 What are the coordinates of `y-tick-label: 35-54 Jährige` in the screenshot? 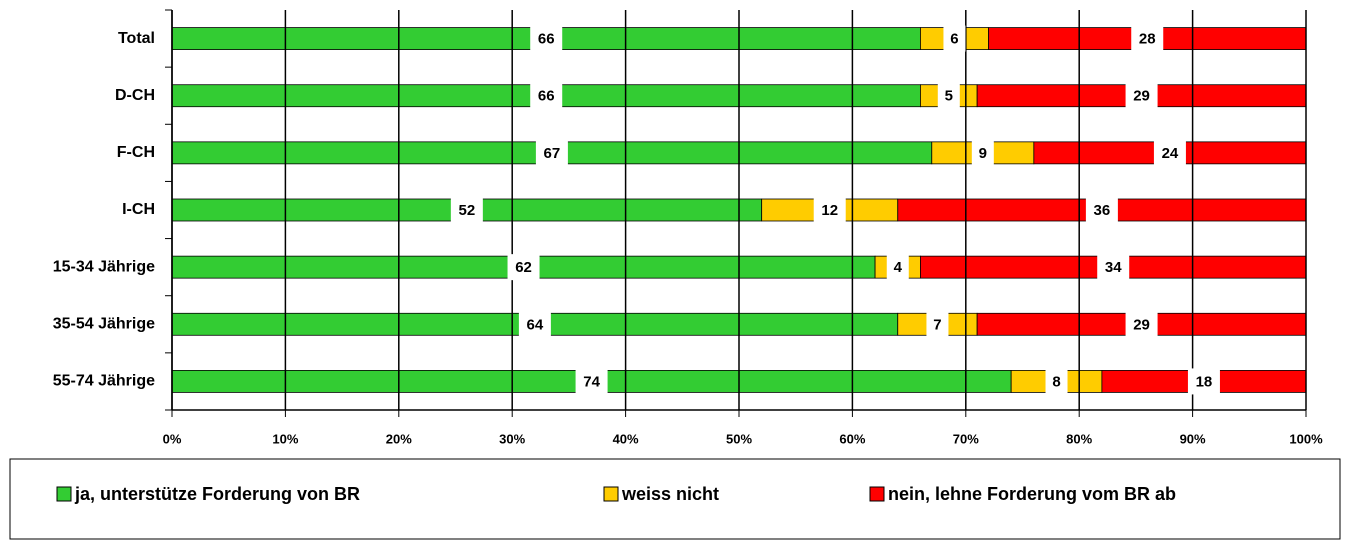 It's located at (104, 324).